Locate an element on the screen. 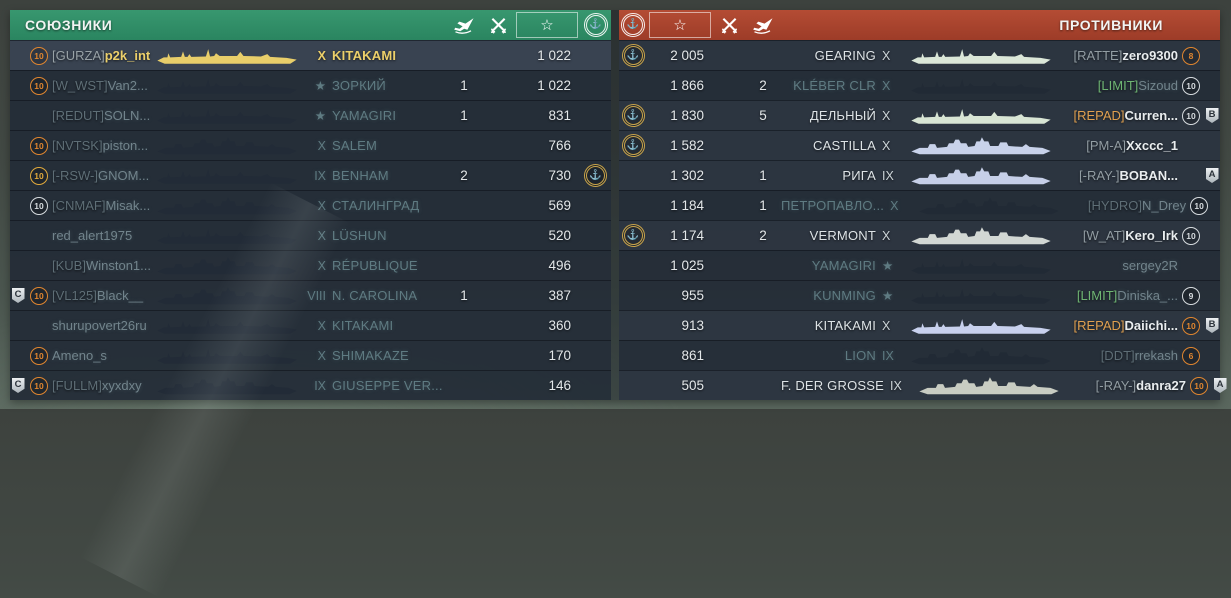  player-name-cell: [GURZA] p2k_int is located at coordinates (102, 55).